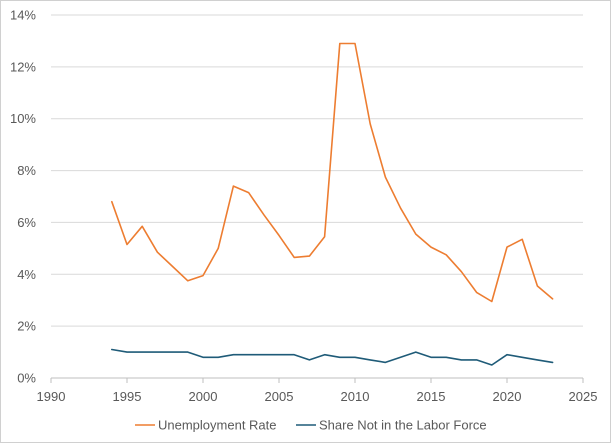 This screenshot has width=611, height=443. I want to click on x-tick-label: 2015, so click(431, 396).